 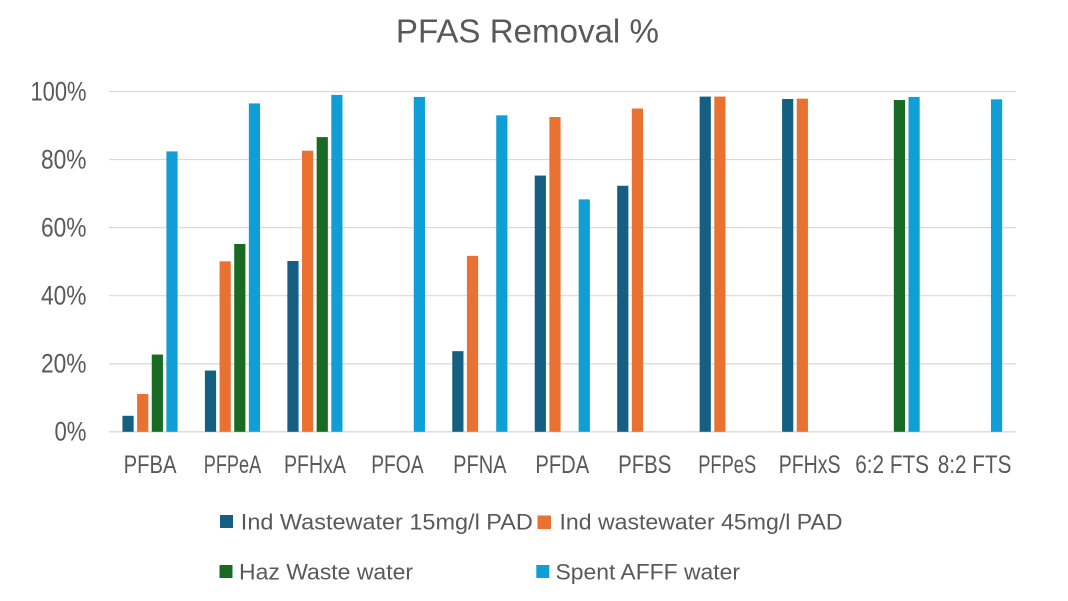 What do you see at coordinates (150, 465) in the screenshot?
I see `svg-text: PFBA` at bounding box center [150, 465].